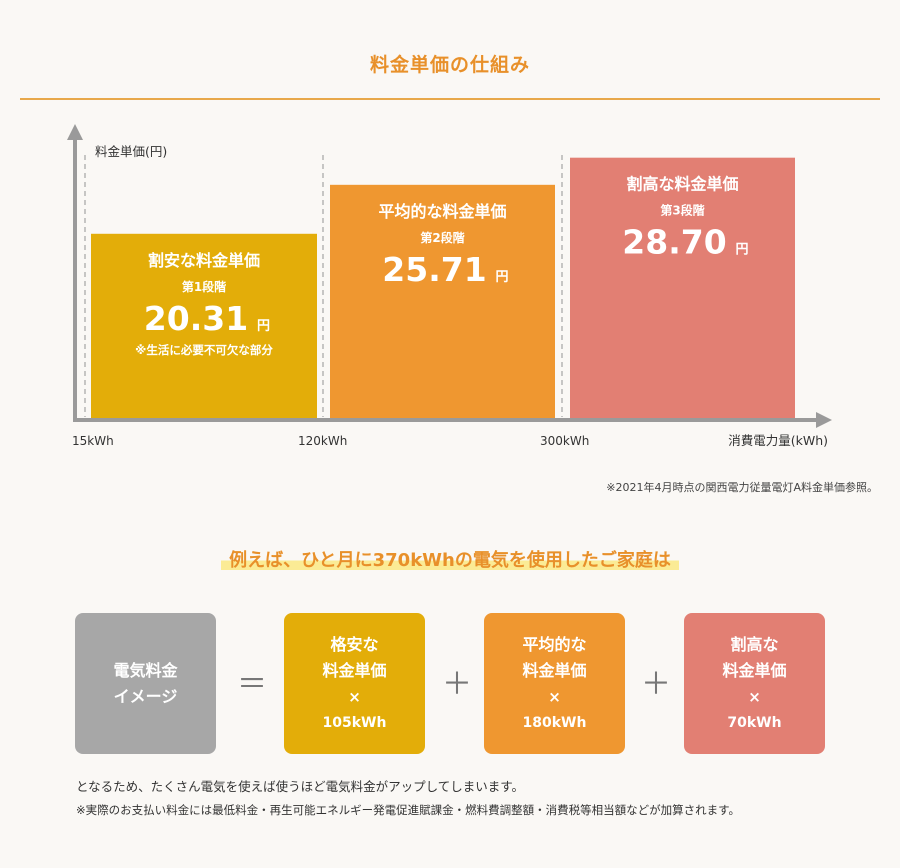 The width and height of the screenshot is (900, 868). What do you see at coordinates (754, 722) in the screenshot?
I see `expensive-tier-amount: 70kWh` at bounding box center [754, 722].